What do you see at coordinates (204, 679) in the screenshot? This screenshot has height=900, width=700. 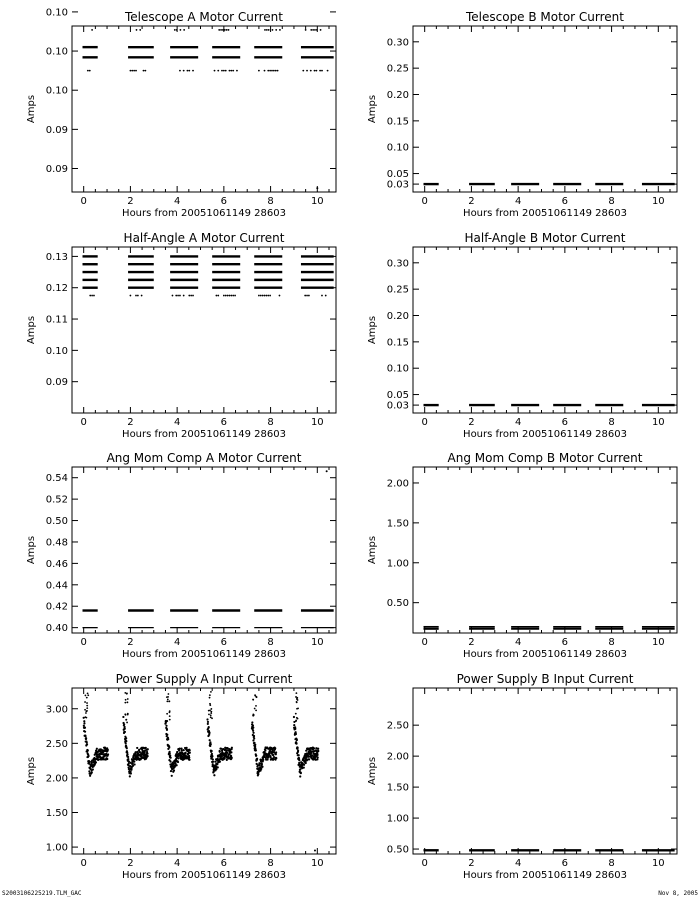 I see `chart-title: Power Supply A Input Current` at bounding box center [204, 679].